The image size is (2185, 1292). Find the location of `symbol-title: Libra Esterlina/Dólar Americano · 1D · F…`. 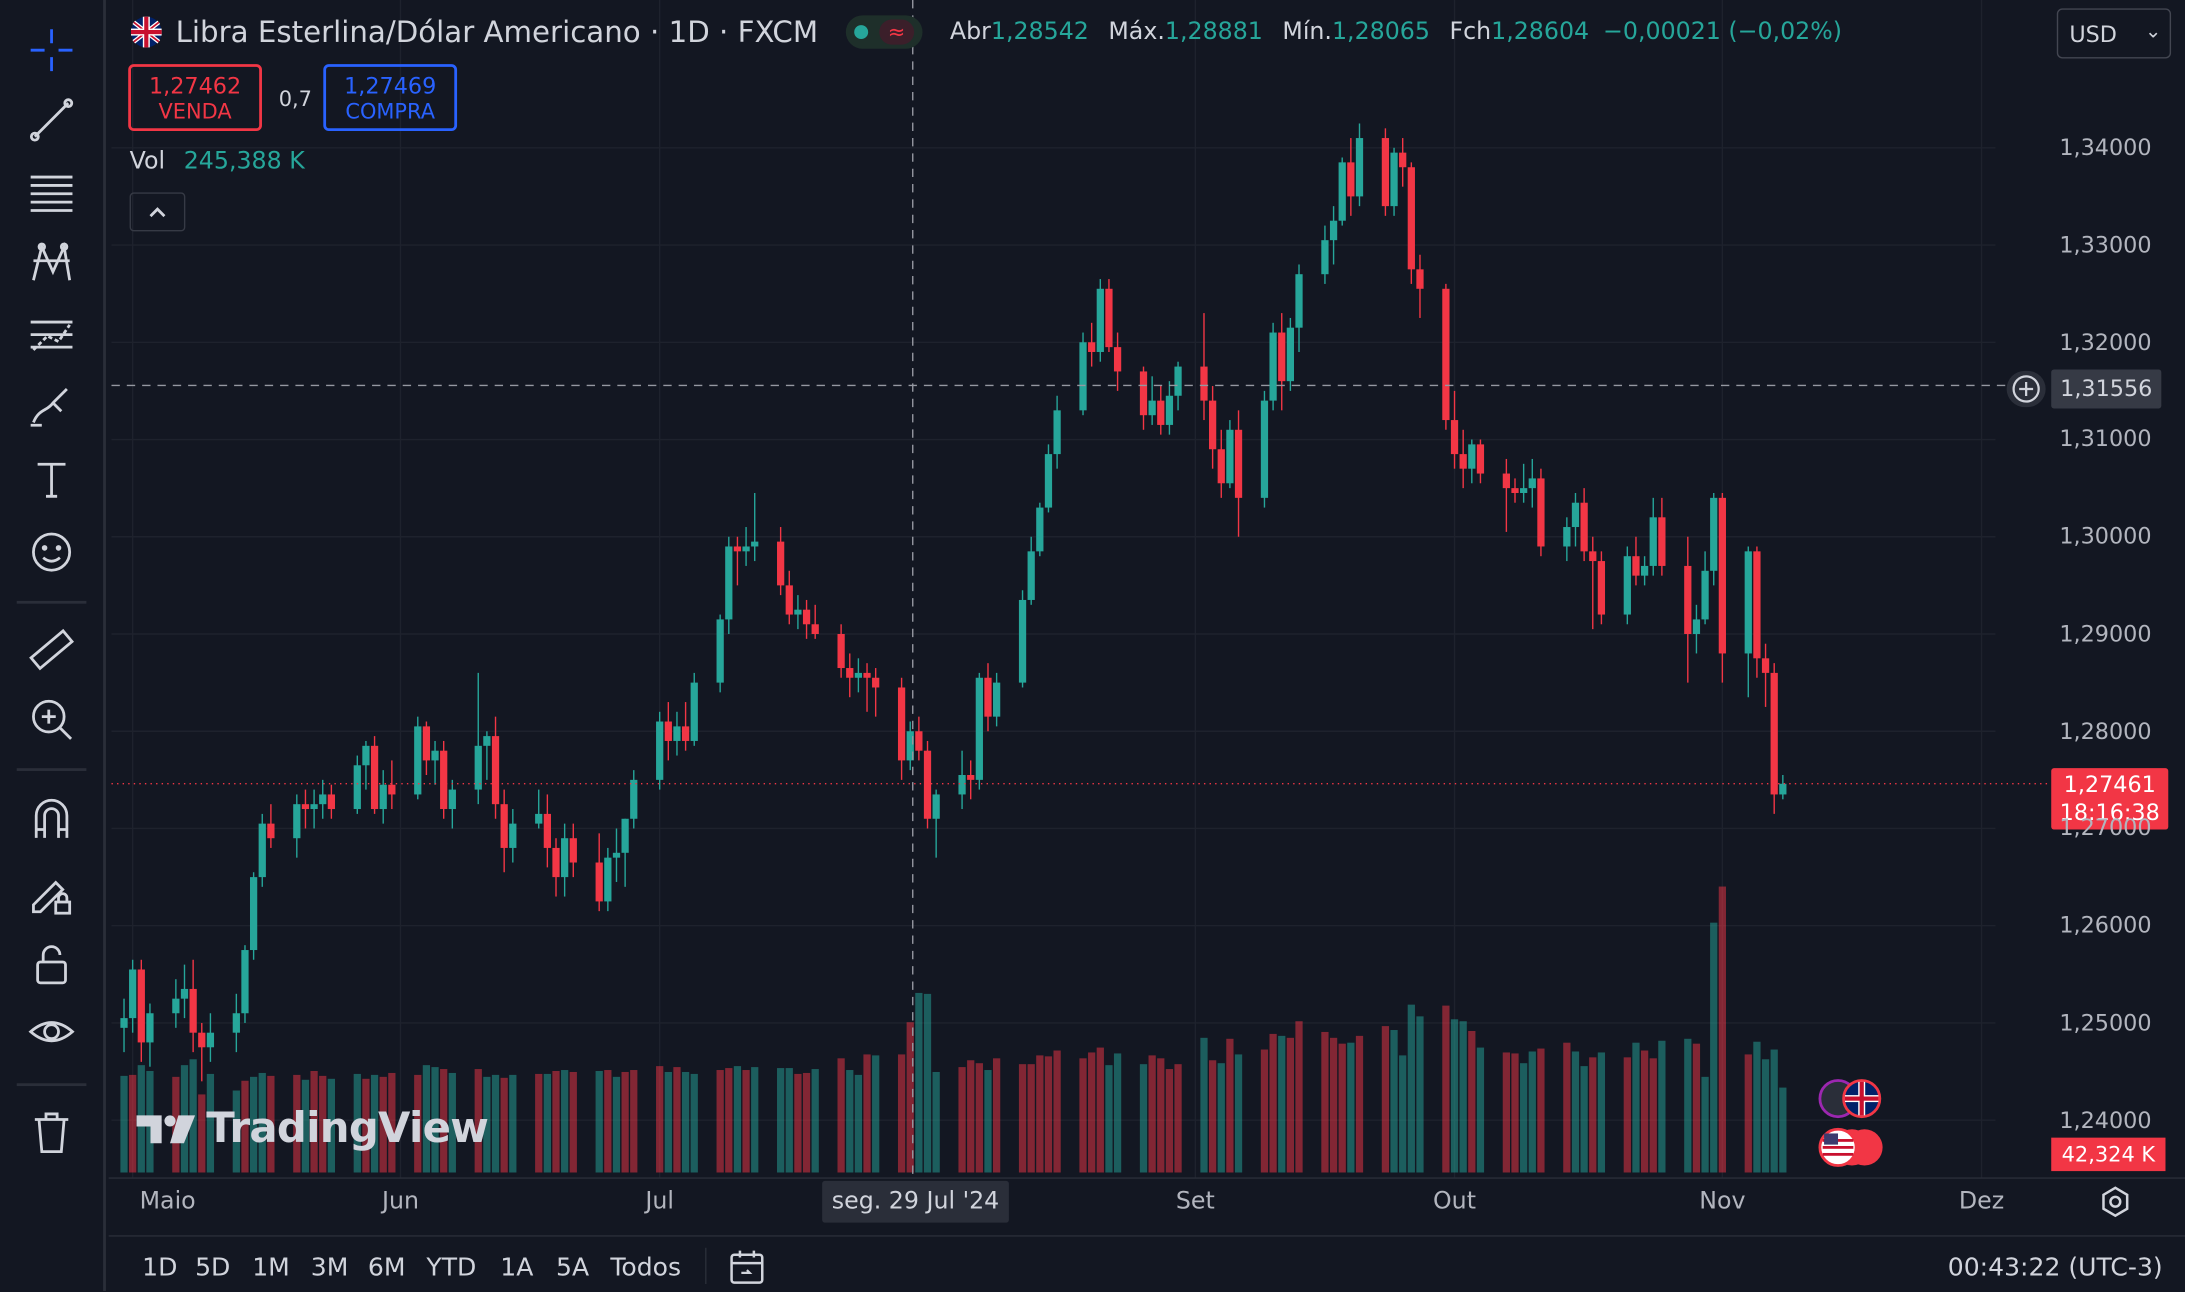

symbol-title: Libra Esterlina/Dólar Americano · 1D · F… is located at coordinates (497, 32).